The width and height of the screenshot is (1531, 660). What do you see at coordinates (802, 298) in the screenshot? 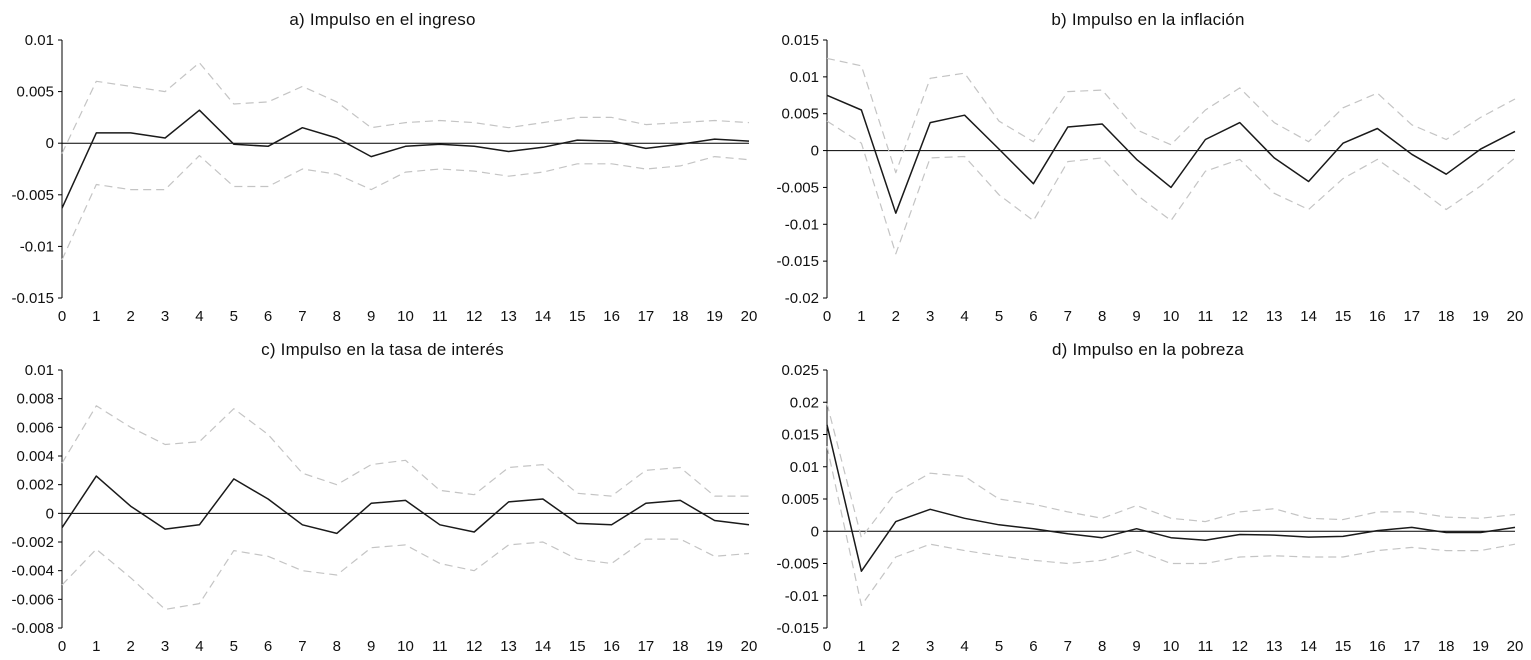
I see `svg-text: -0.02` at bounding box center [802, 298].